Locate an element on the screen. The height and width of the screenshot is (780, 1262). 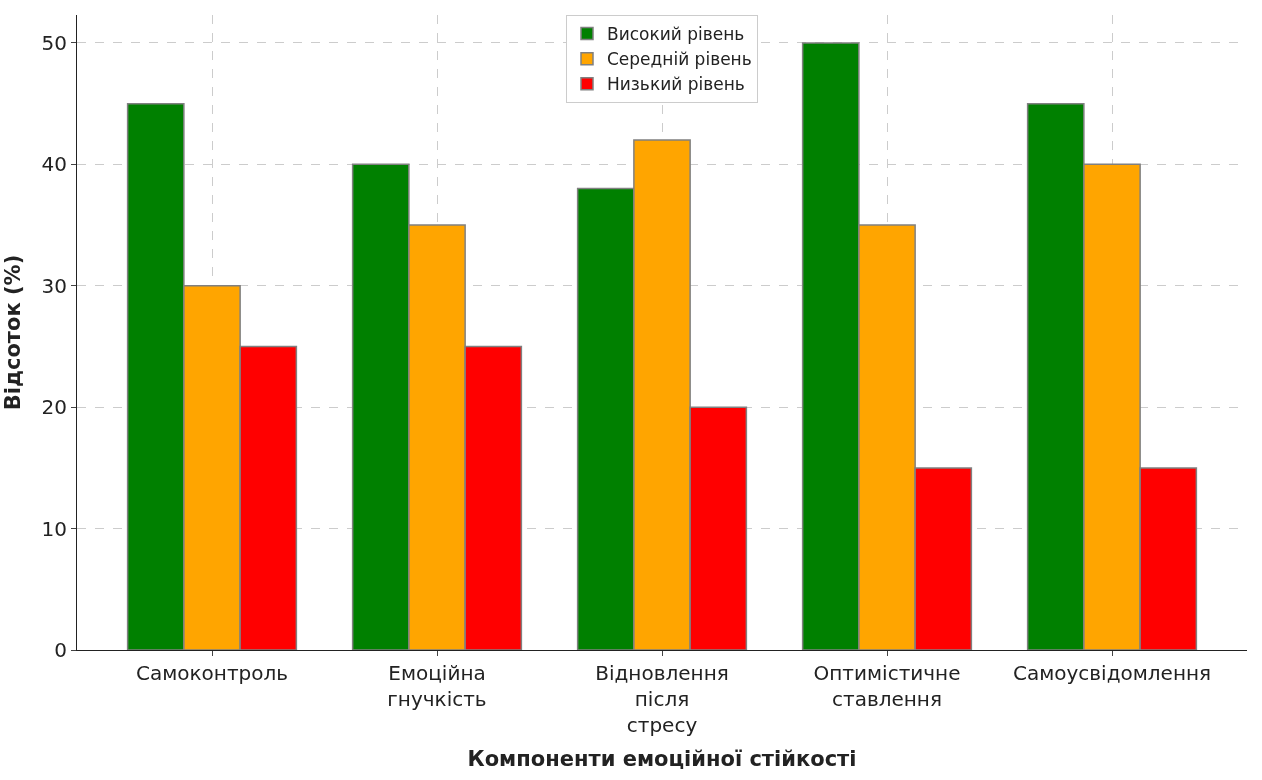
y-axis-title: Відсоток (%) is located at coordinates (12, 332).